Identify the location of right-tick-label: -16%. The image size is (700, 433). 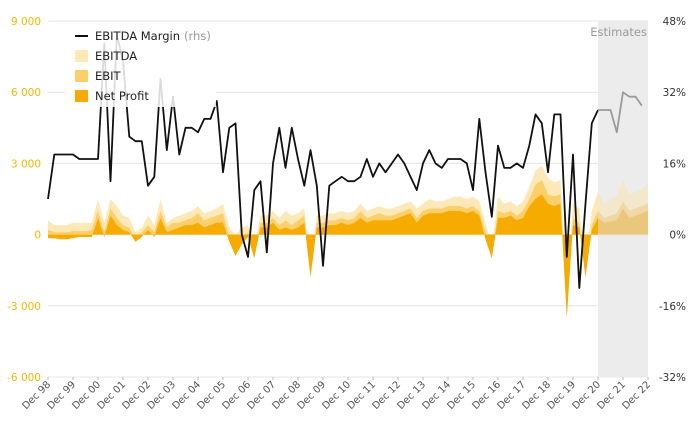
(672, 307).